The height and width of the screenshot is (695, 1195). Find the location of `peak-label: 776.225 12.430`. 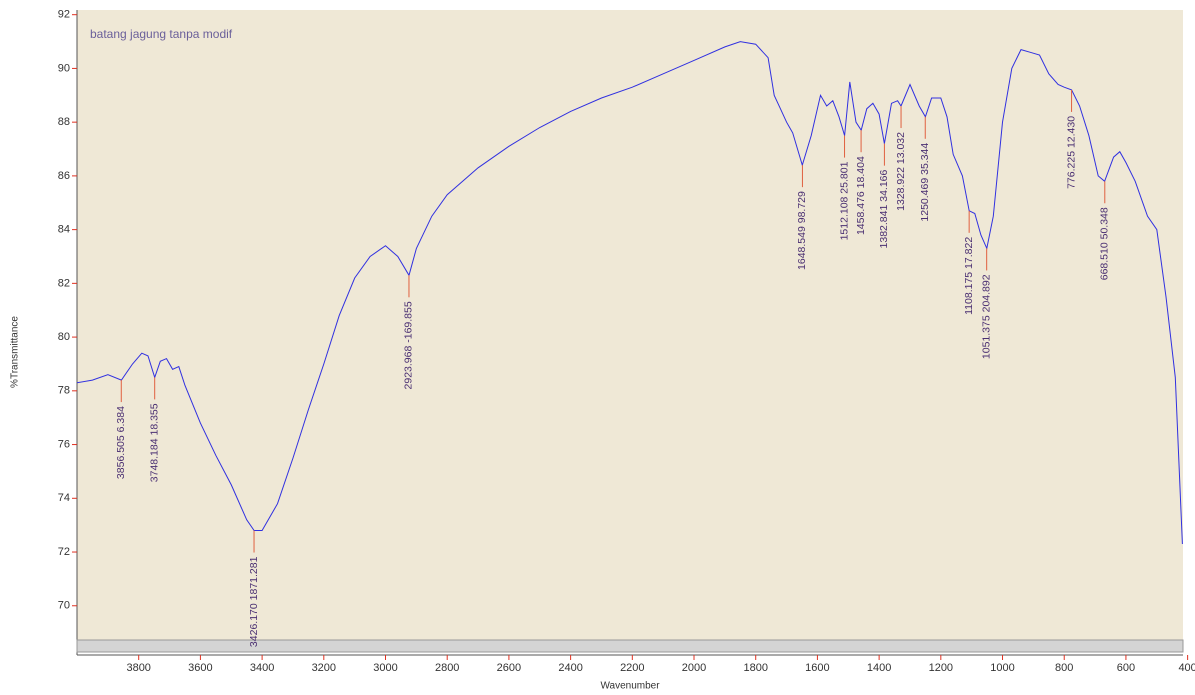

peak-label: 776.225 12.430 is located at coordinates (1071, 152).